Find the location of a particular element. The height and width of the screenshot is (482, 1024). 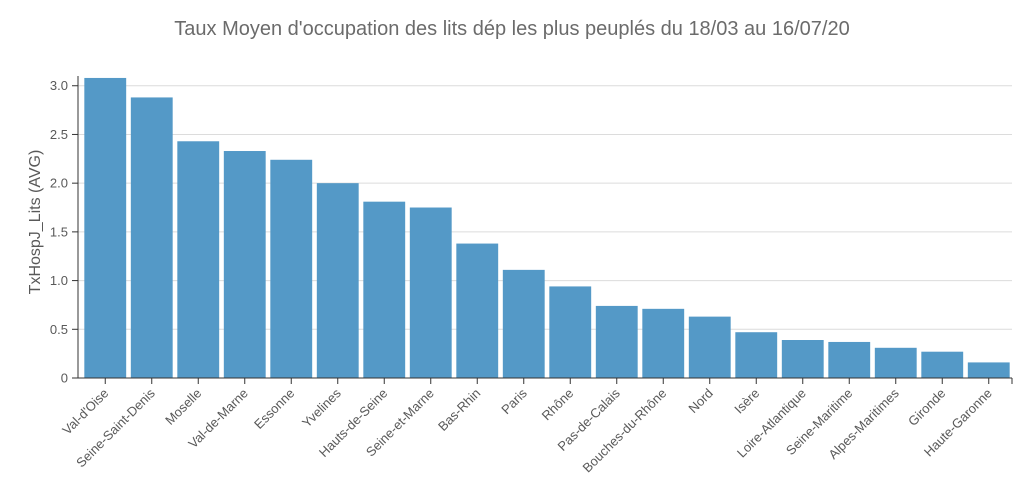

x-tick-label: Bouches-du-Rhône is located at coordinates (625, 431).